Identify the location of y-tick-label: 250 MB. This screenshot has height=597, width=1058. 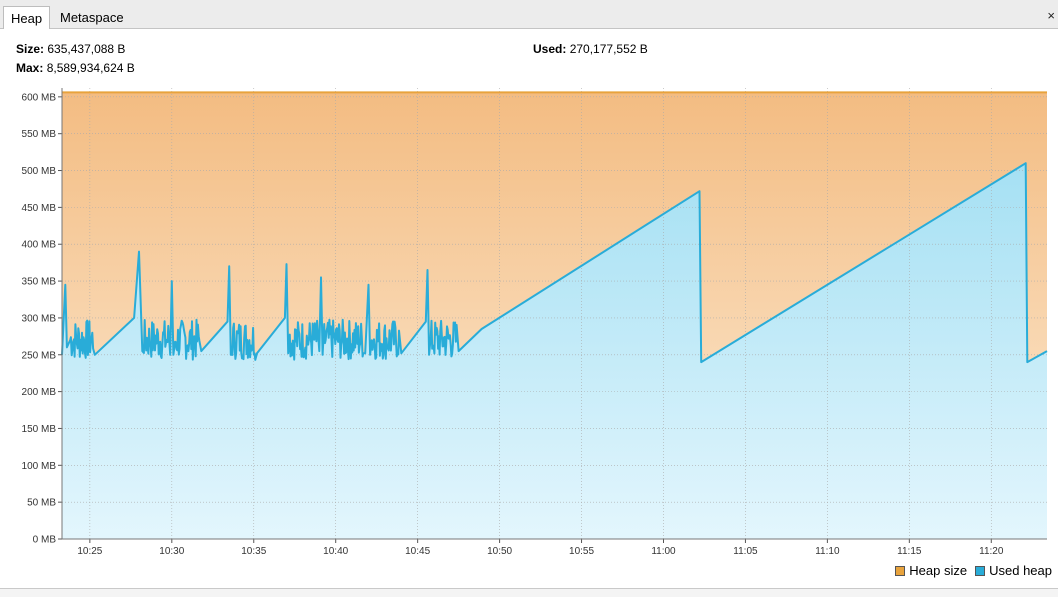
(39, 355).